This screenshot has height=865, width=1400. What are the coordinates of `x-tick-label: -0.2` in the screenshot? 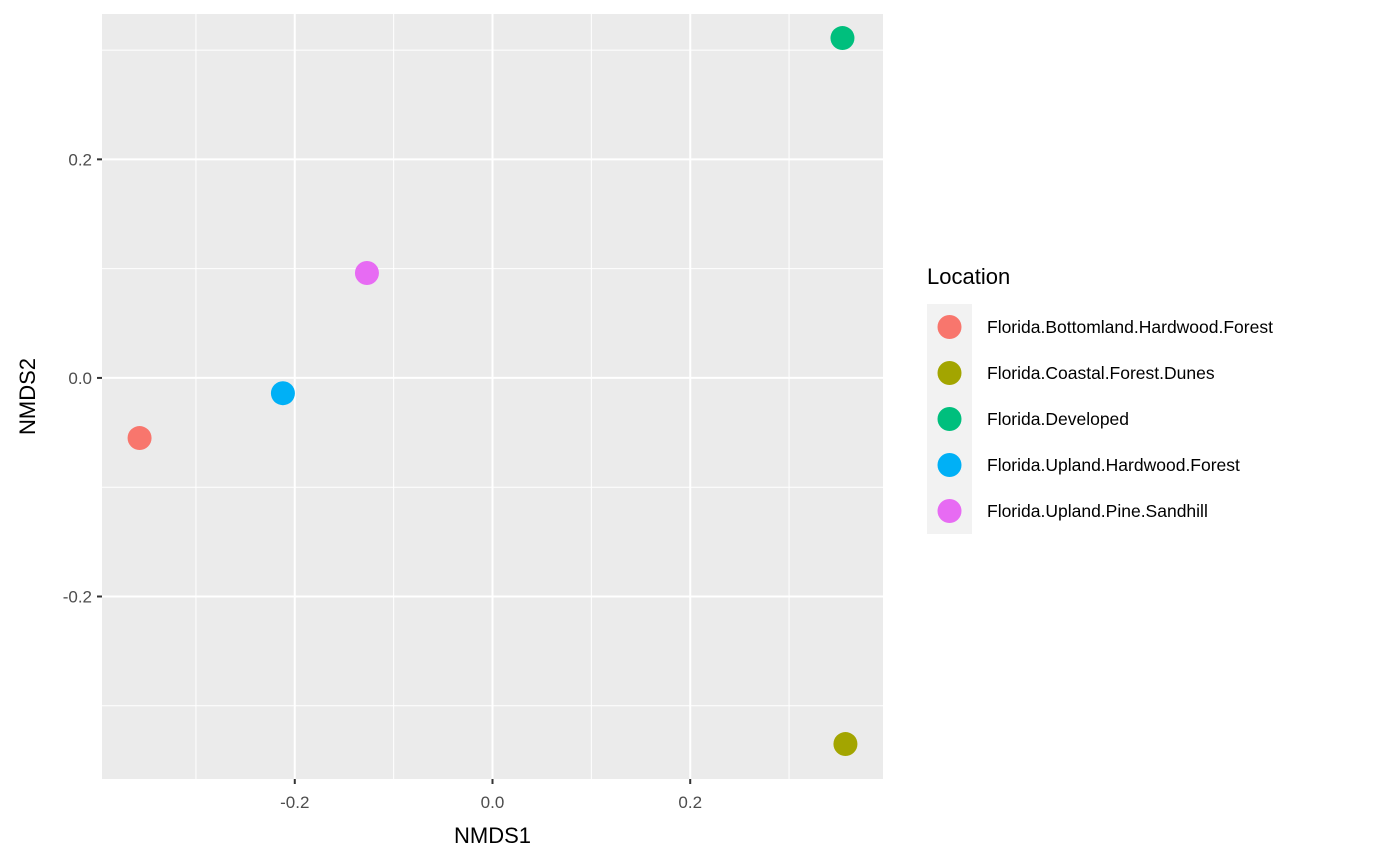 It's located at (294, 802).